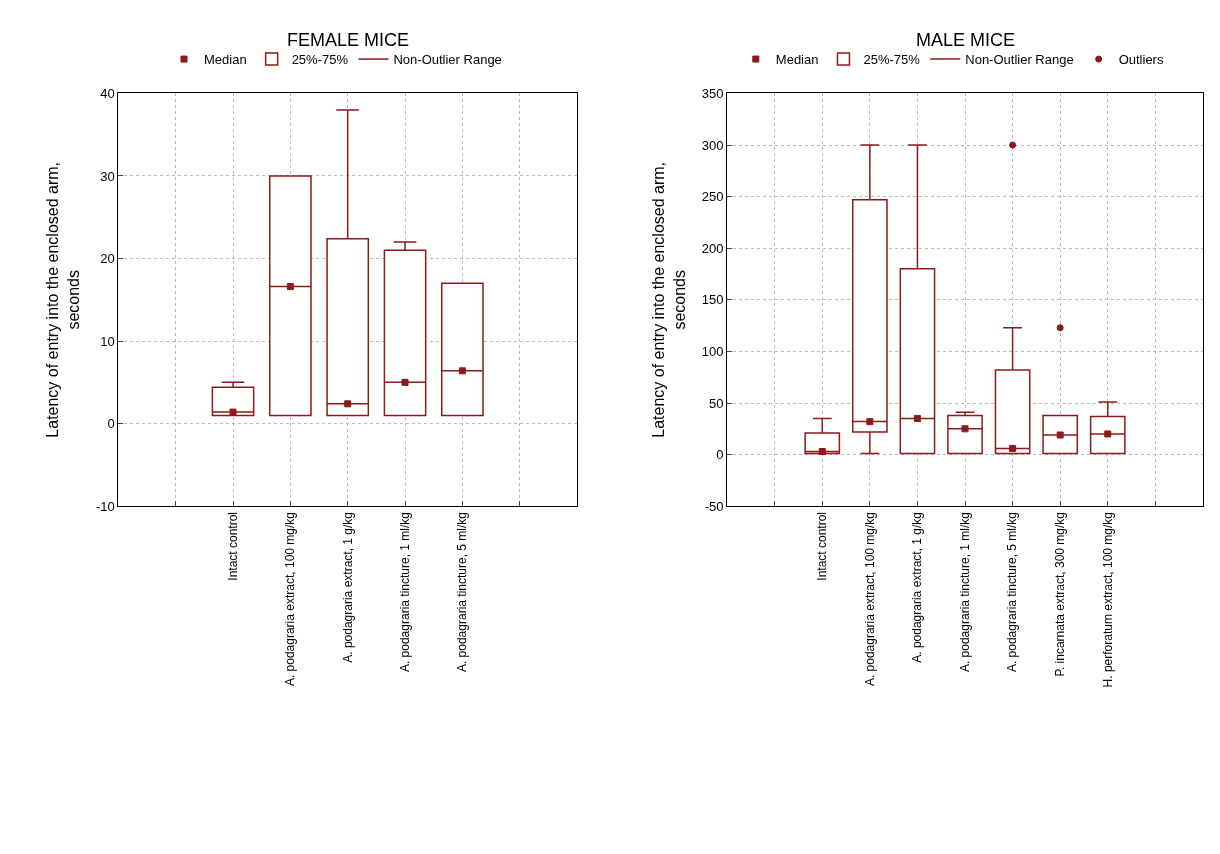 This screenshot has width=1220, height=854. I want to click on y-tick-label: 350, so click(712, 93).